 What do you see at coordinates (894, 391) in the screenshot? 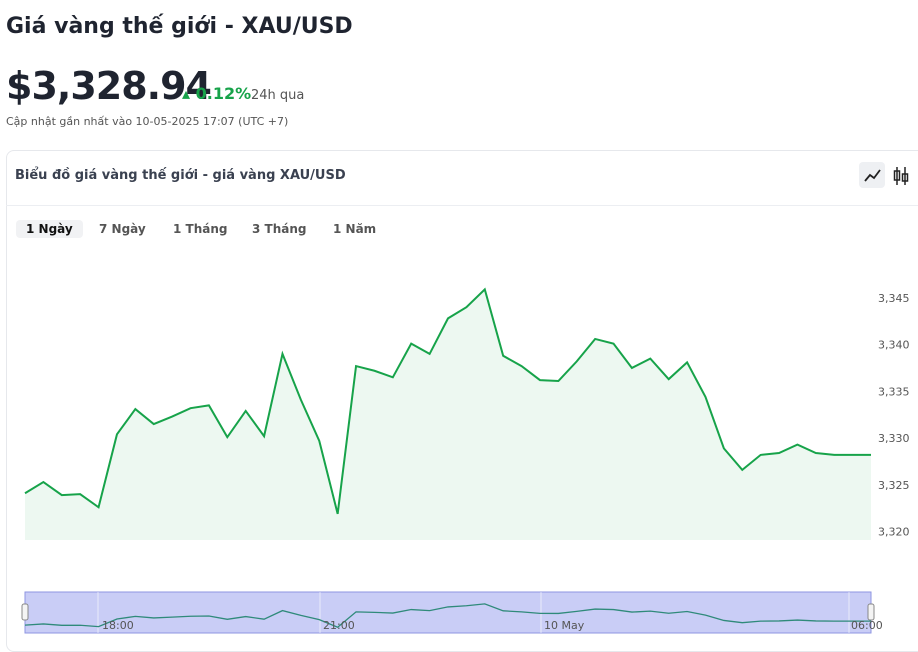
I see `y-tick-label: 3,335` at bounding box center [894, 391].